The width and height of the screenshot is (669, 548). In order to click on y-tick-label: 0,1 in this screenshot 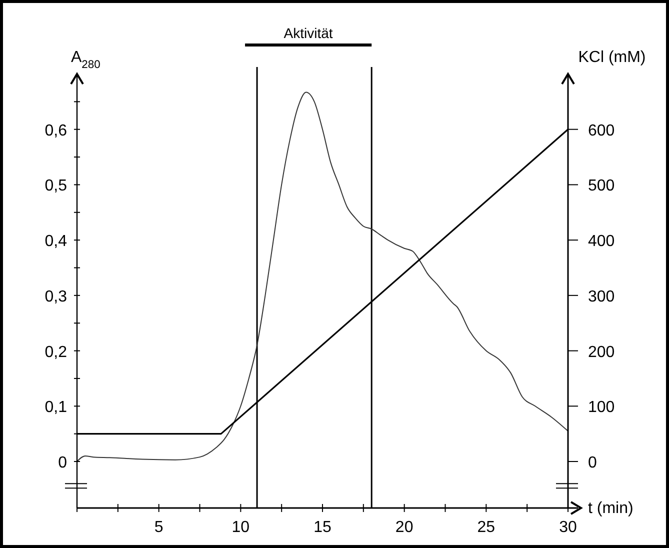, I will do `click(56, 407)`.